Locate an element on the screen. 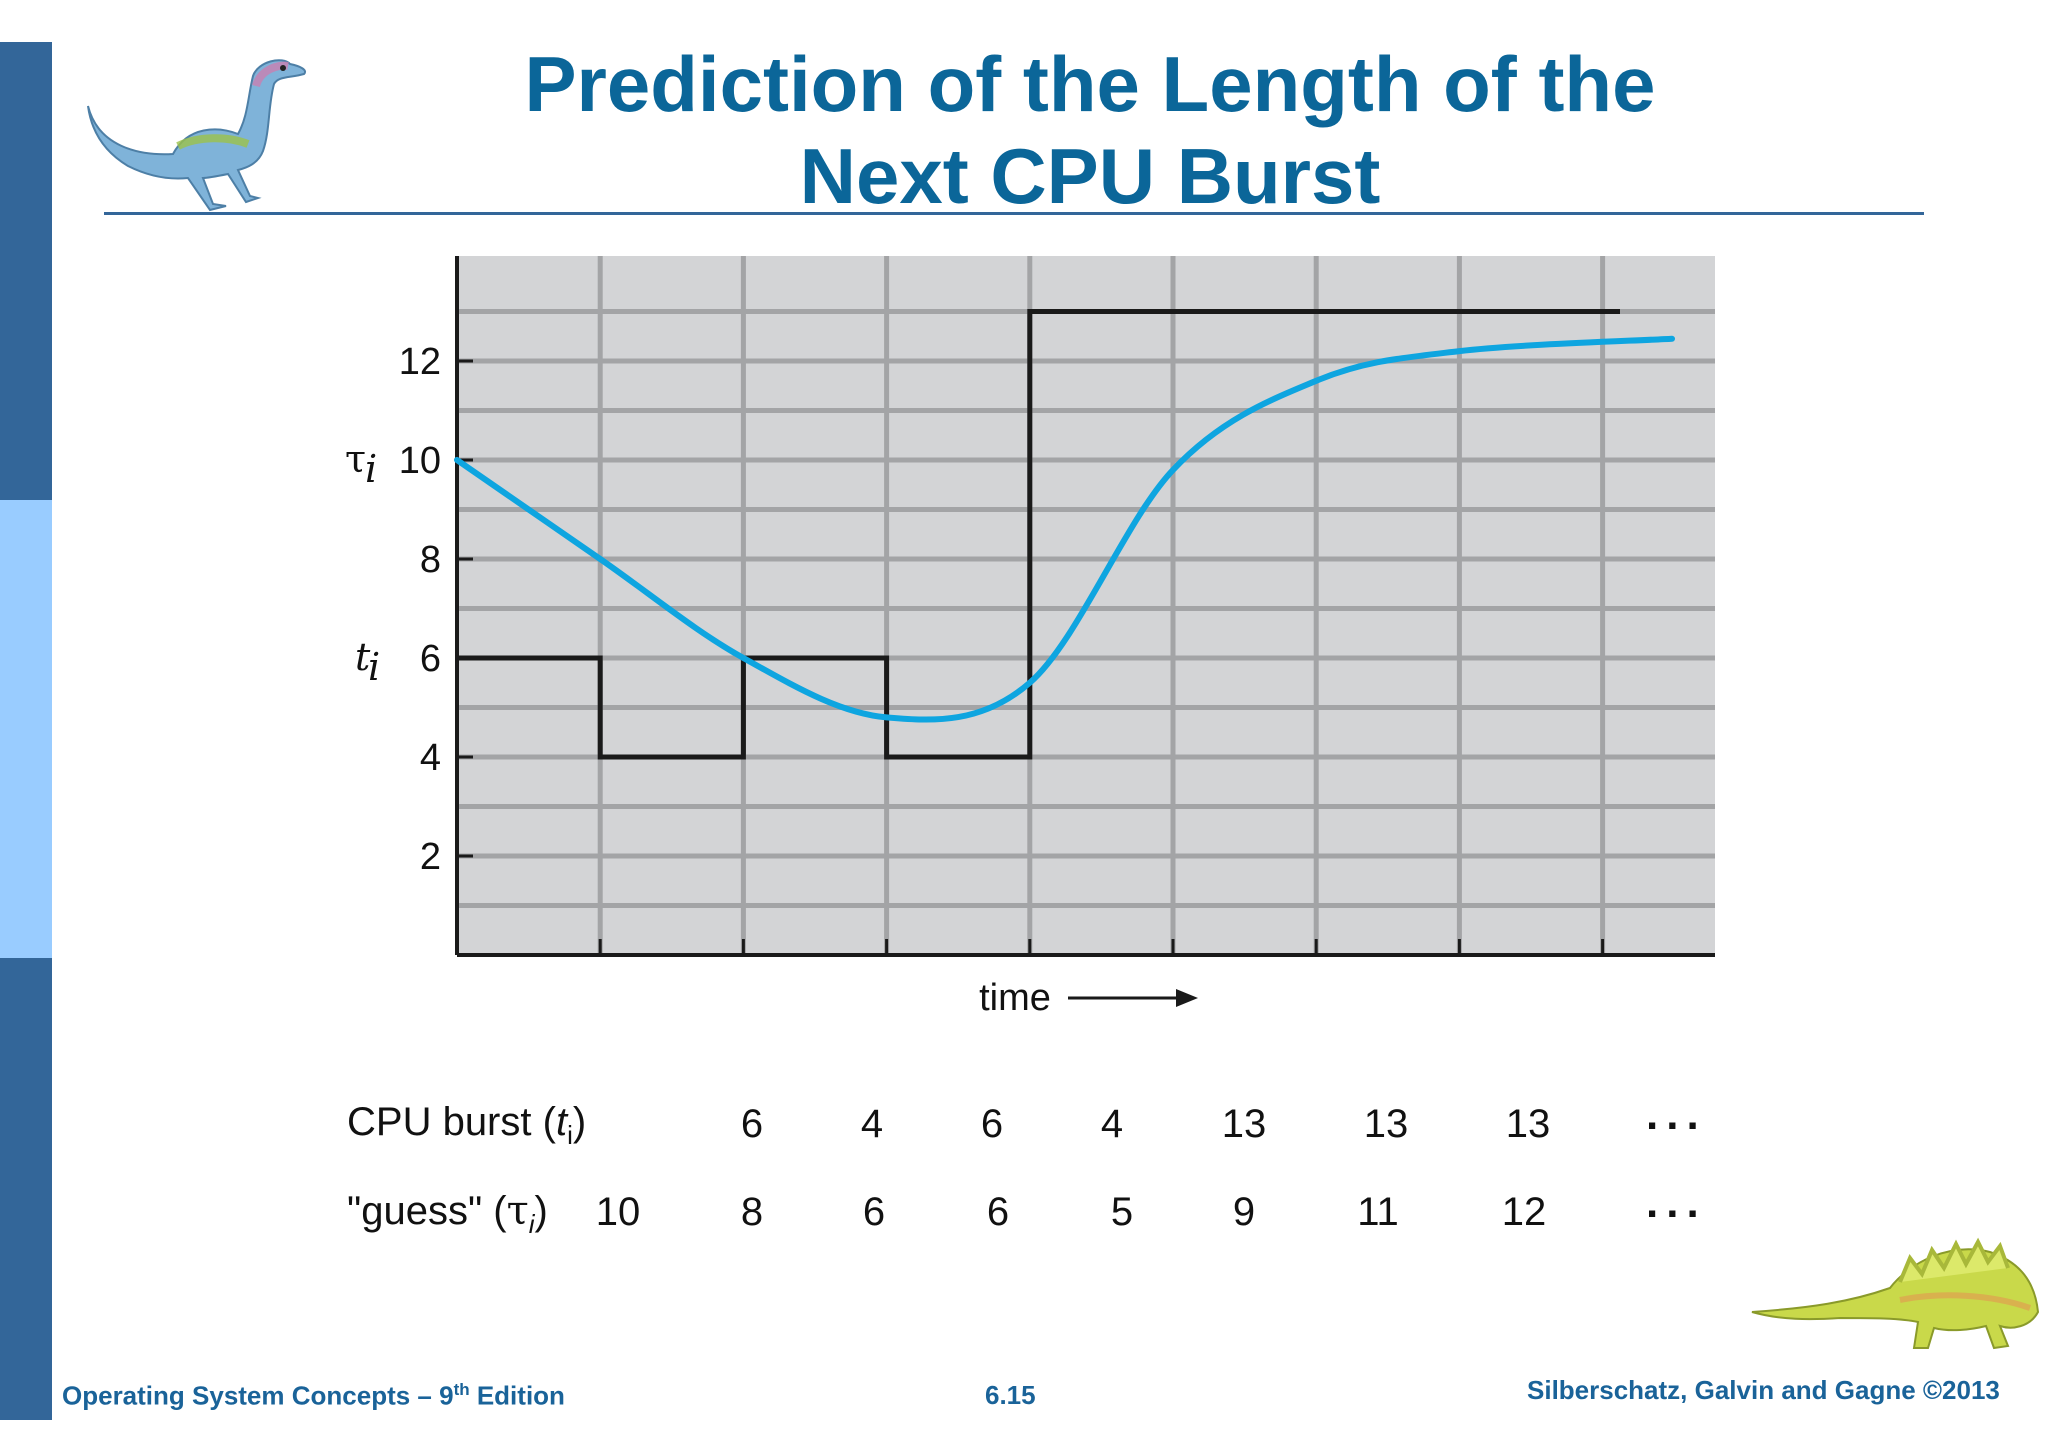 This screenshot has height=1448, width=2048. footer-book-title-suffix: Edition is located at coordinates (517, 1395).